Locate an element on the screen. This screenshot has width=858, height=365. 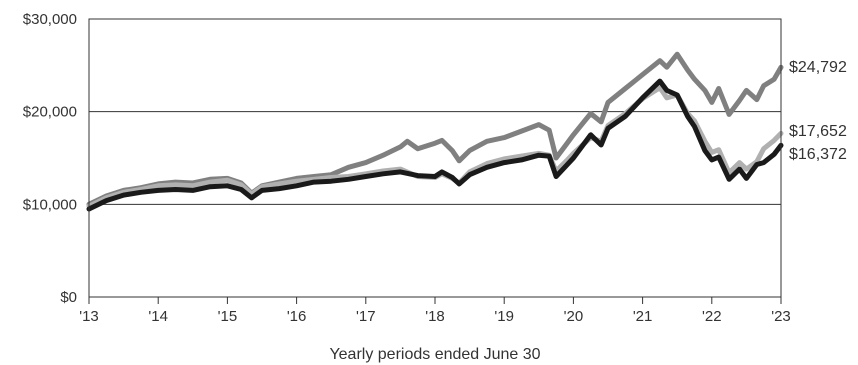
y-tick-label: $20,000 is located at coordinates (50, 112).